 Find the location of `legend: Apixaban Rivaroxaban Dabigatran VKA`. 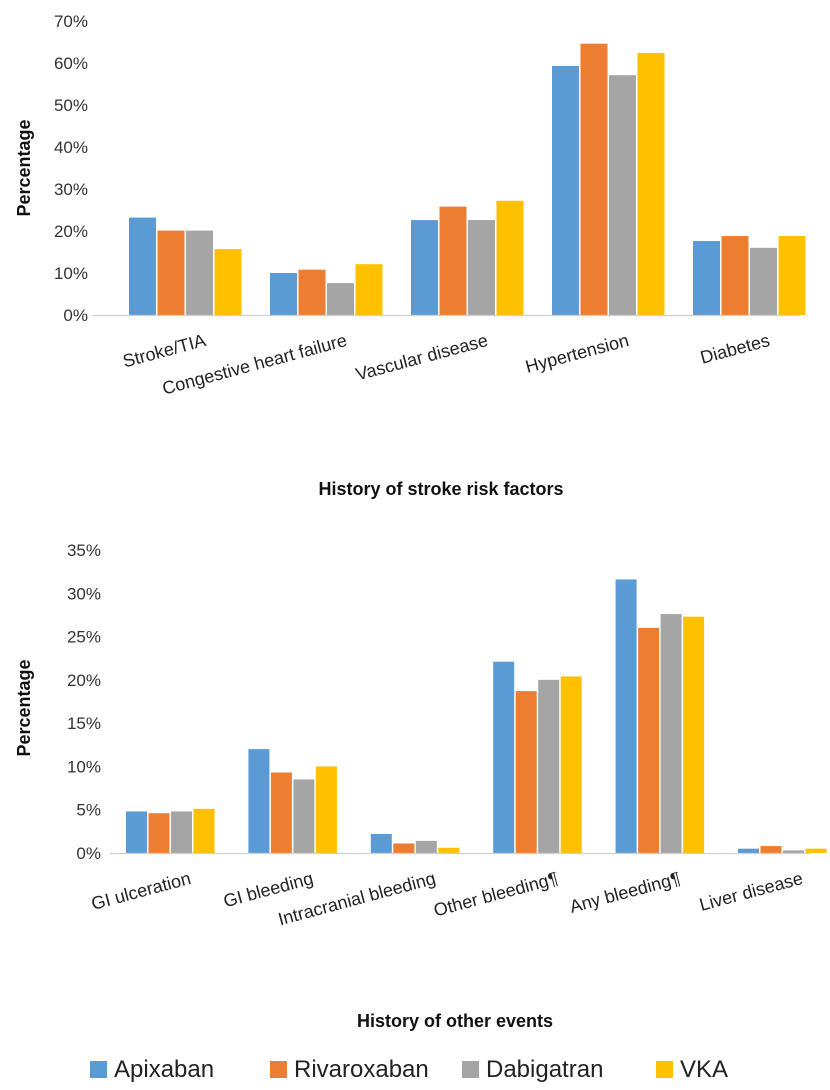

legend: Apixaban Rivaroxaban Dabigatran VKA is located at coordinates (409, 1069).